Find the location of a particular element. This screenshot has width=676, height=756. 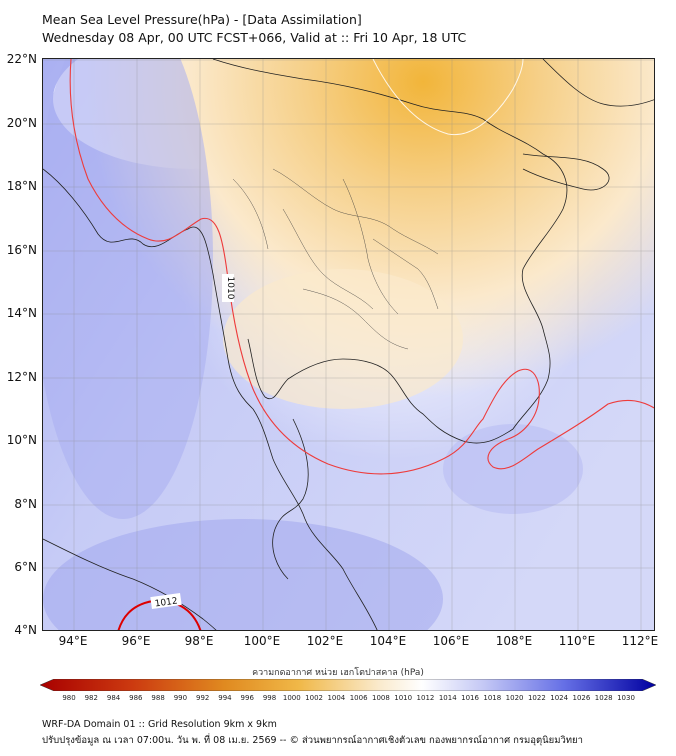

isobar-white is located at coordinates (448, 97).